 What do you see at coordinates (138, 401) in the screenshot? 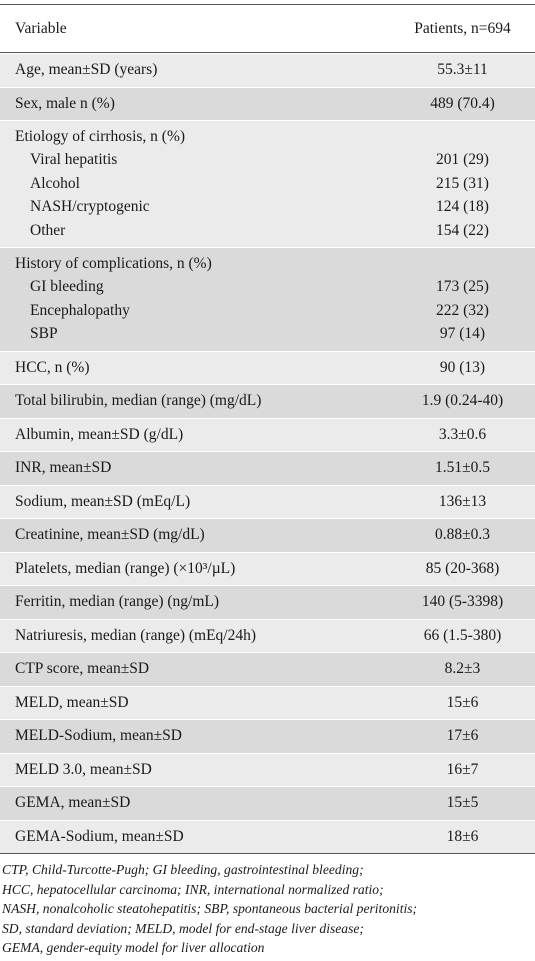
I see `label-cell: Total bilirubin, median (range) (mg/dL)` at bounding box center [138, 401].